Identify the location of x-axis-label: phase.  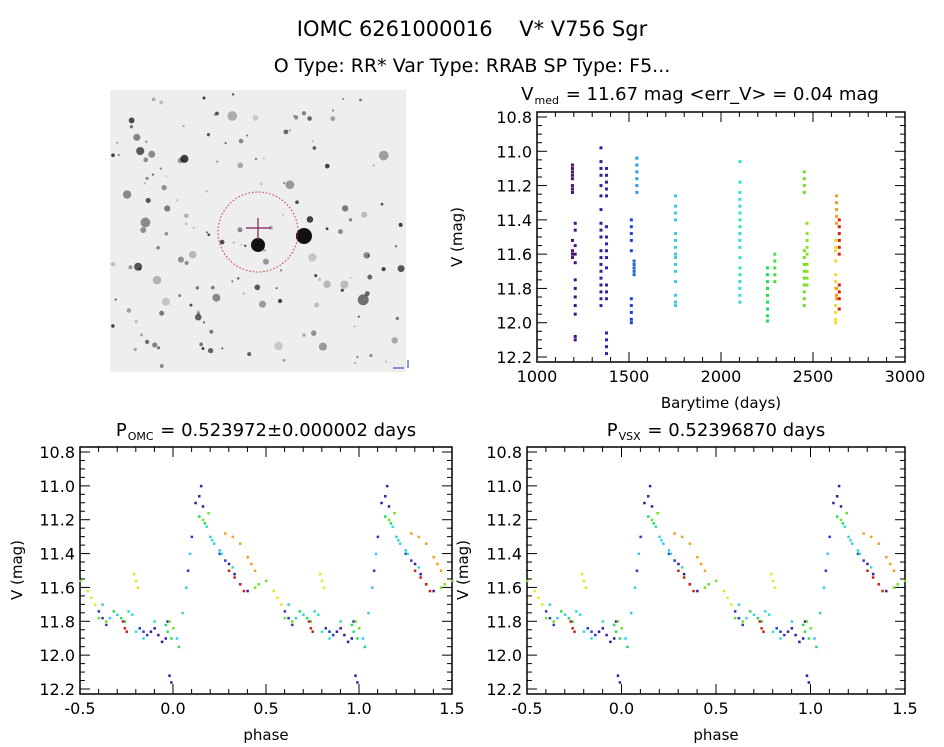
(715, 735).